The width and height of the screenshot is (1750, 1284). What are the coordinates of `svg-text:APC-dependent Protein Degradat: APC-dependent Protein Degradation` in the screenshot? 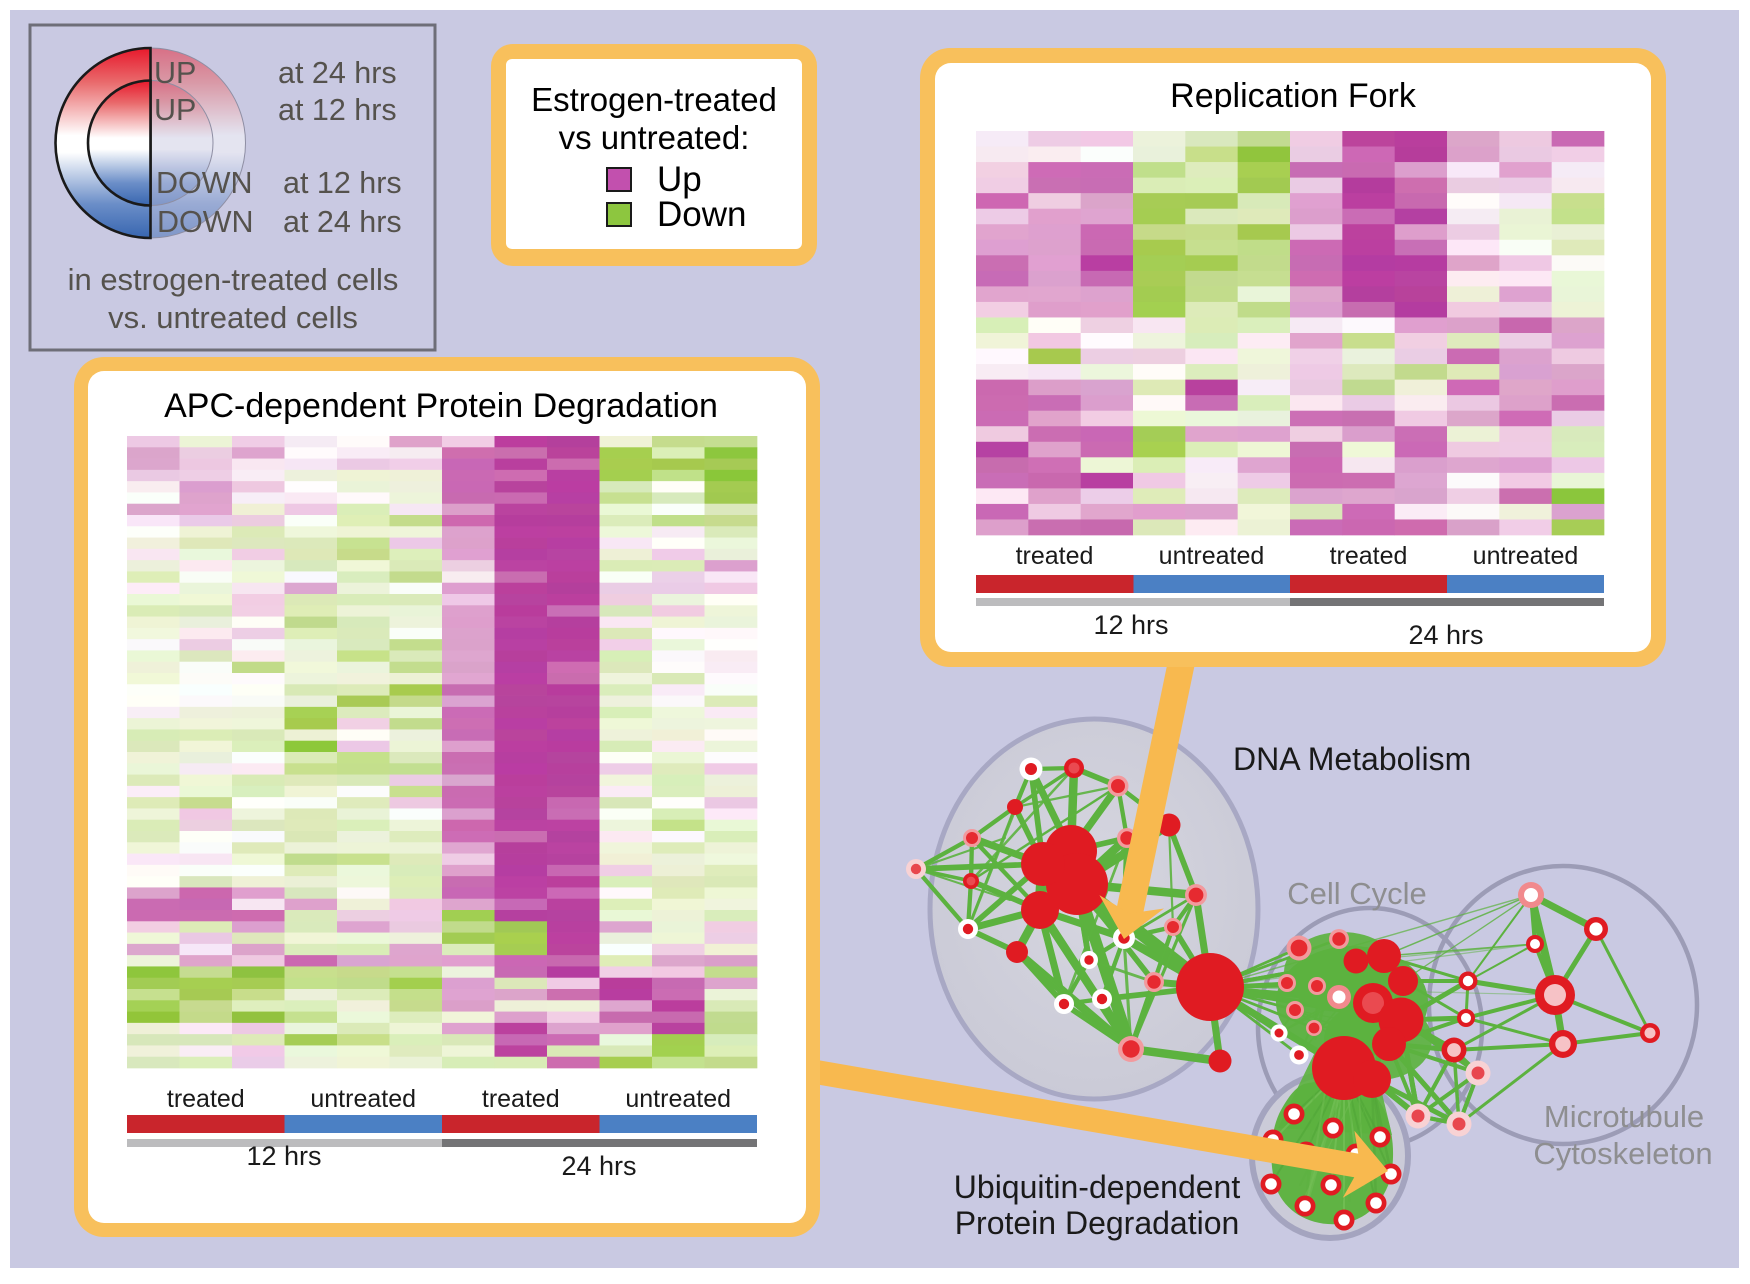 It's located at (441, 406).